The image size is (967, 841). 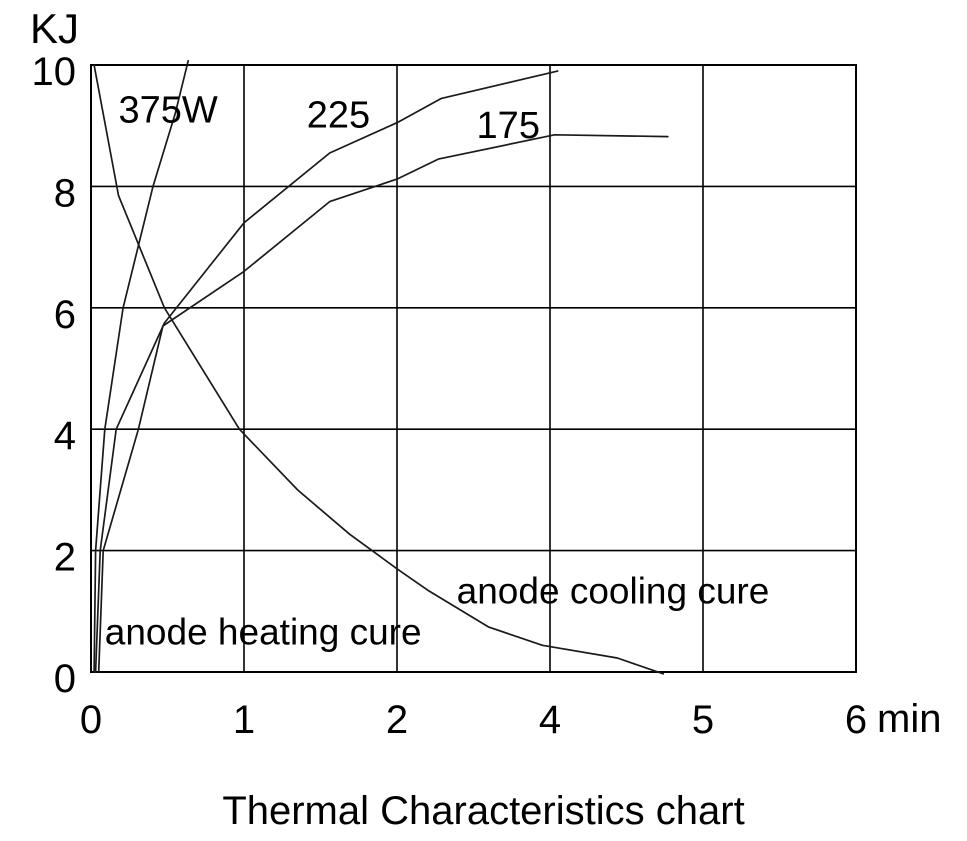 I want to click on curve-label-225: 225, so click(x=338, y=116).